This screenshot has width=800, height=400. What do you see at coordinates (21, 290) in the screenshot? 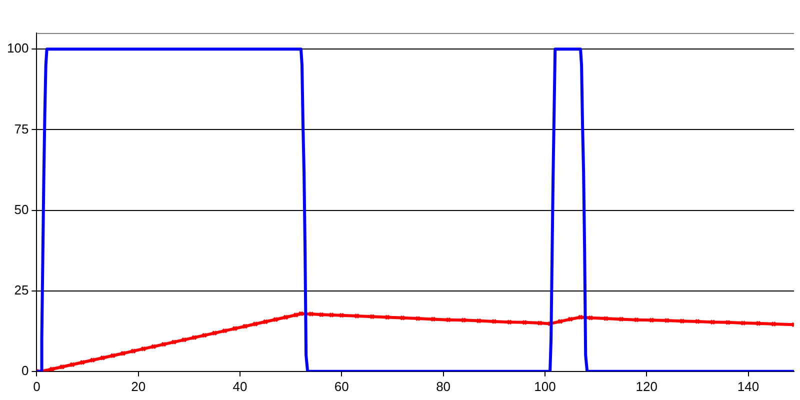
I see `y-tick-label: 25` at bounding box center [21, 290].